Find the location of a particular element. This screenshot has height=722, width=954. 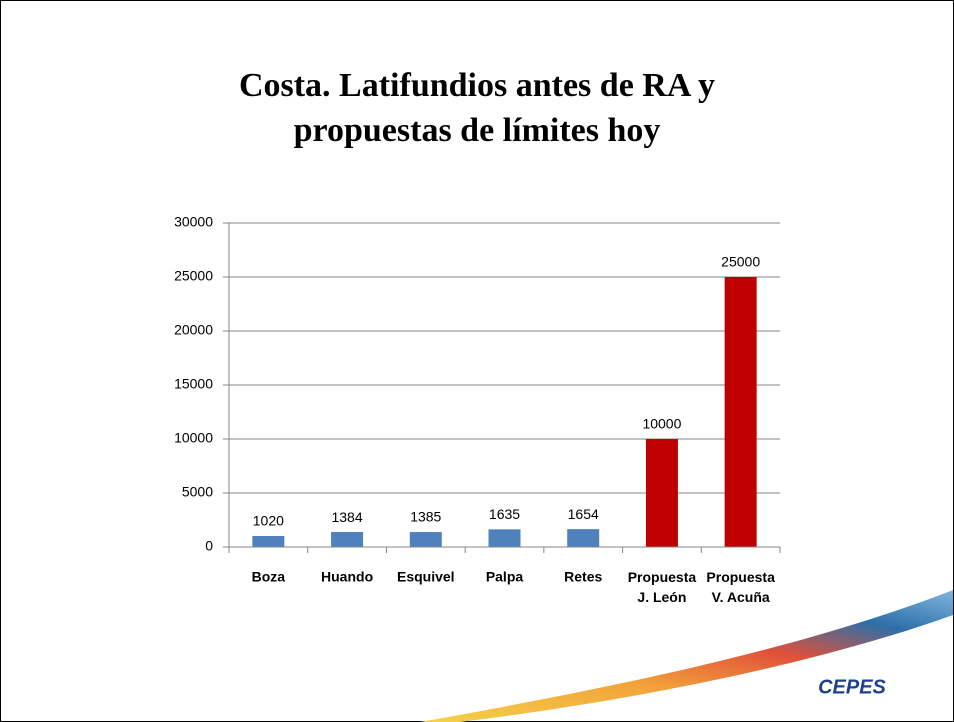

x-tick-line: V. Acuña is located at coordinates (741, 597).